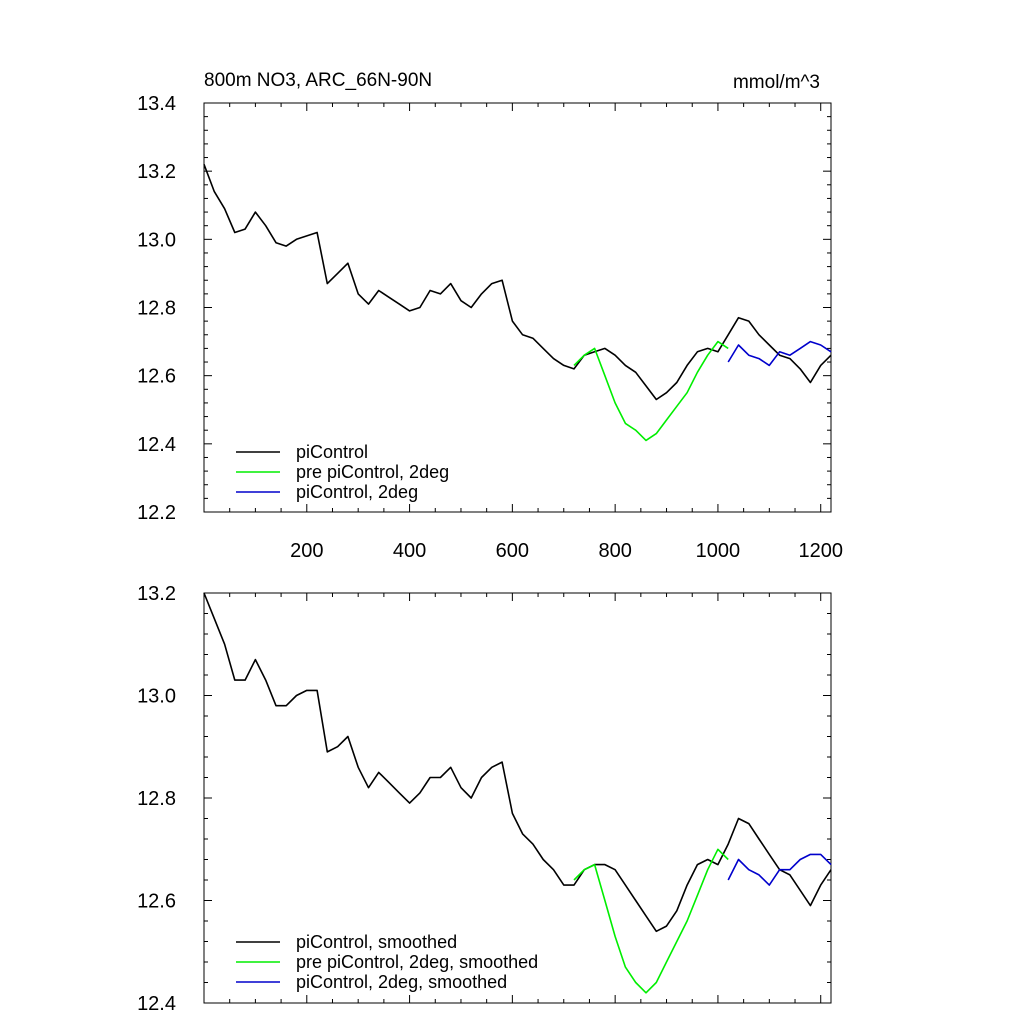 The width and height of the screenshot is (1024, 1024). What do you see at coordinates (718, 551) in the screenshot?
I see `x-tick-label: 1000` at bounding box center [718, 551].